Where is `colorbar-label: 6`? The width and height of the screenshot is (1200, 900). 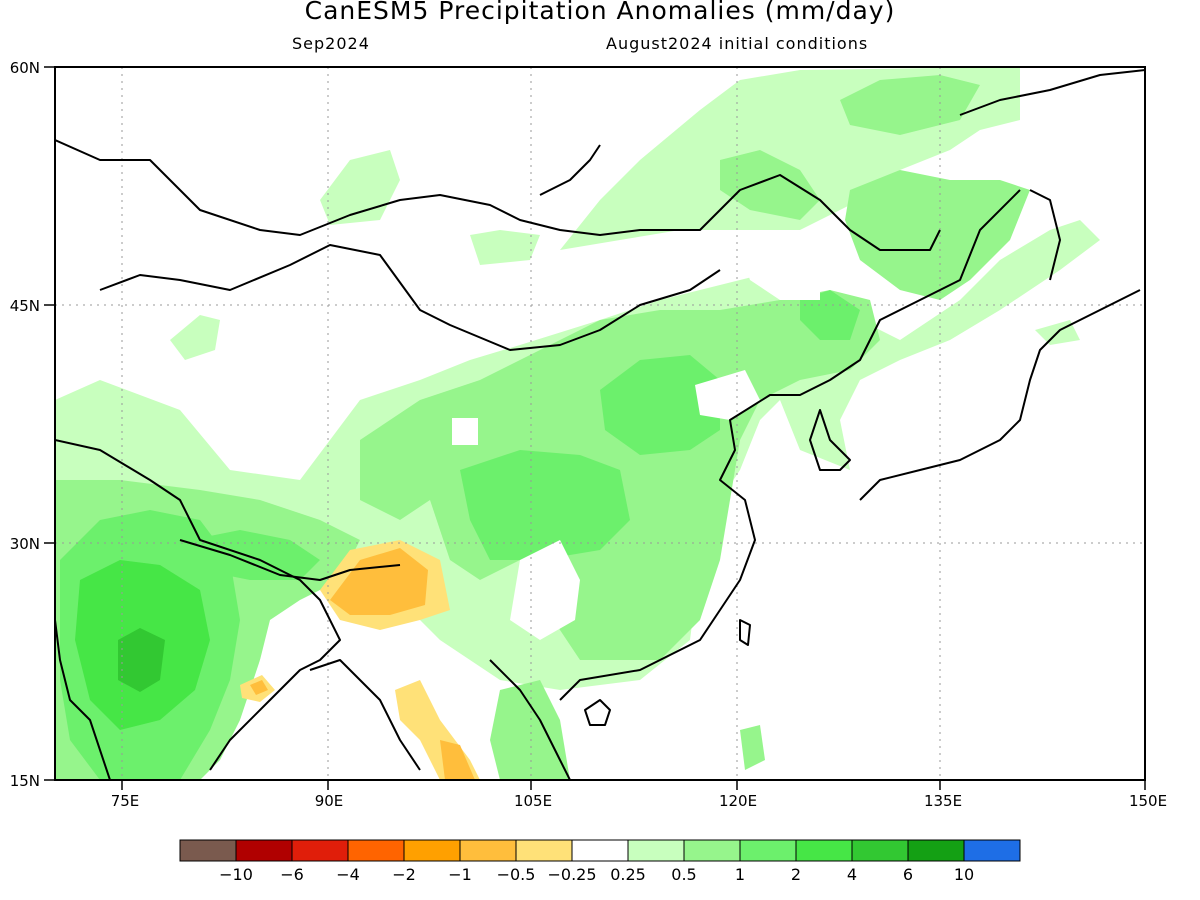
colorbar-label: 6 is located at coordinates (908, 874).